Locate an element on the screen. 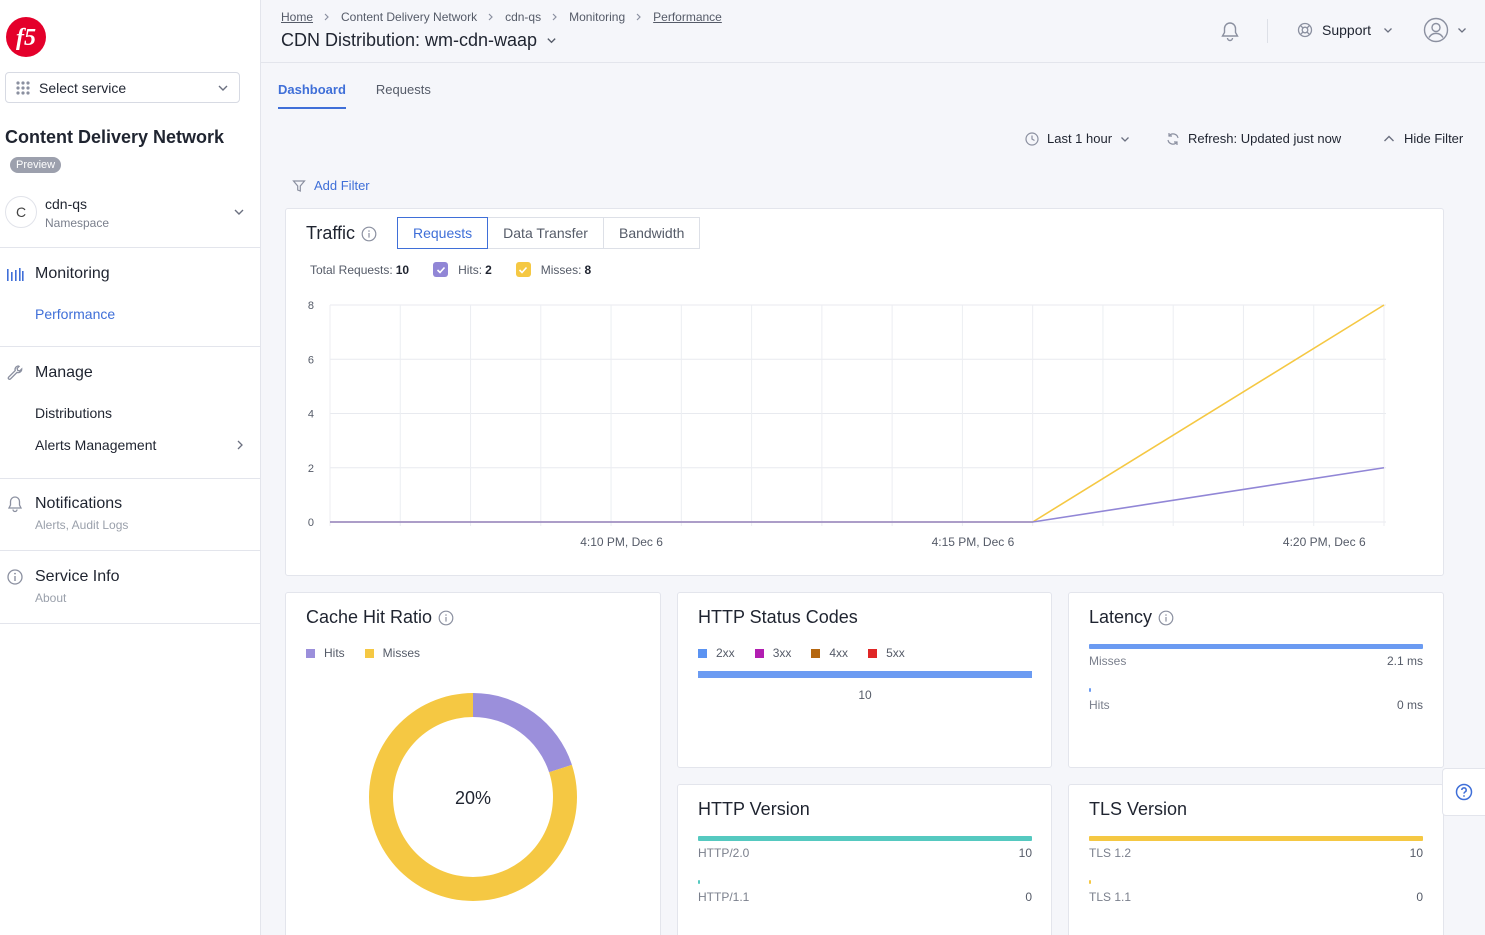  time-range-selector: Last 1 hour is located at coordinates (1077, 138).